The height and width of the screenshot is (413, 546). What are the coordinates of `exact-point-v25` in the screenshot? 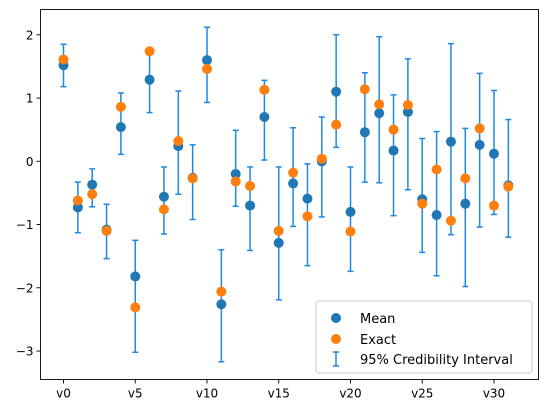 It's located at (422, 203).